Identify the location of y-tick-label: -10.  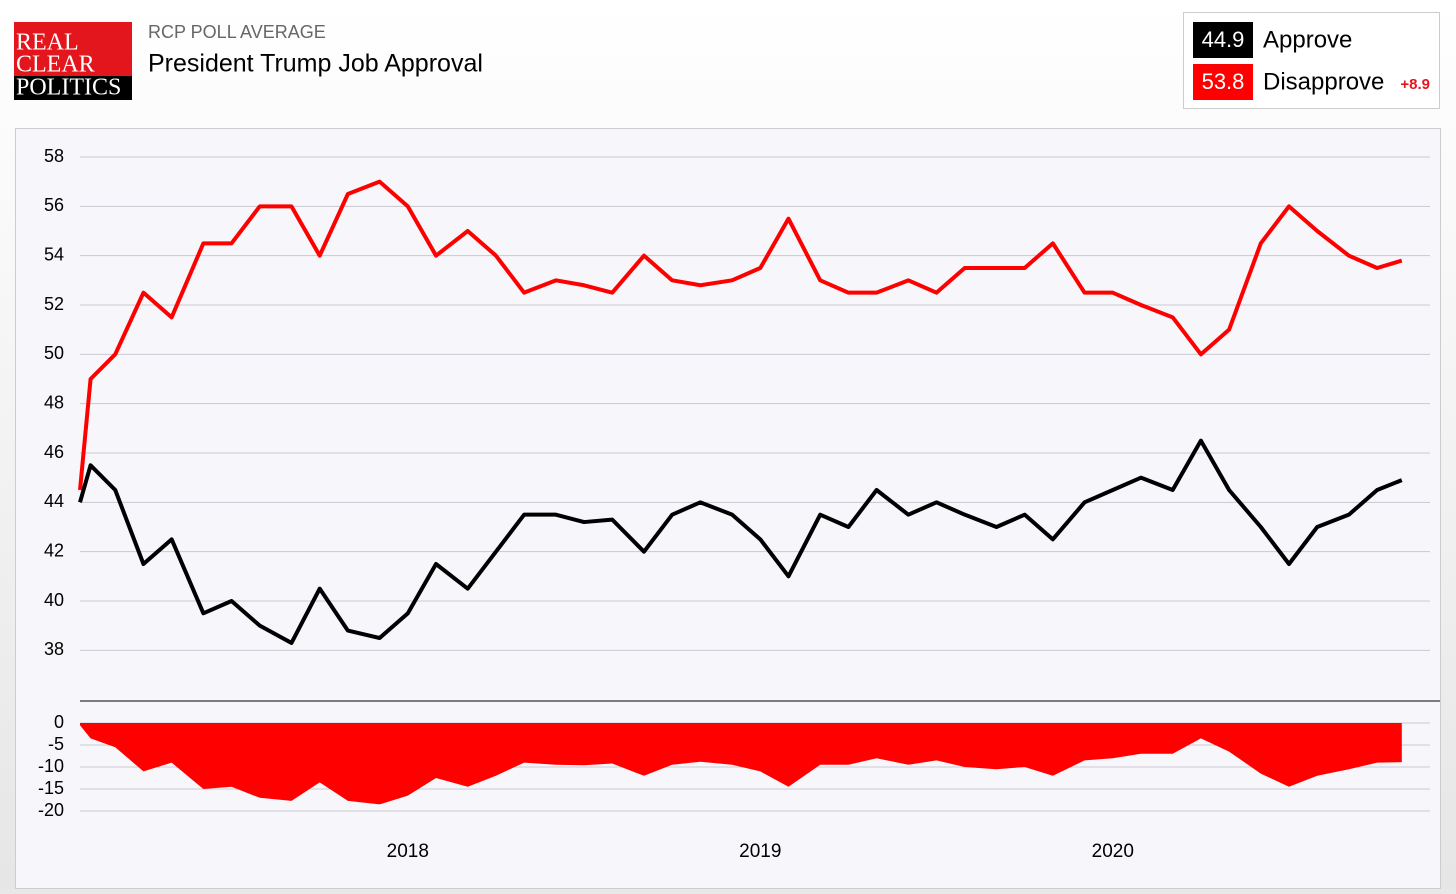
(51, 766).